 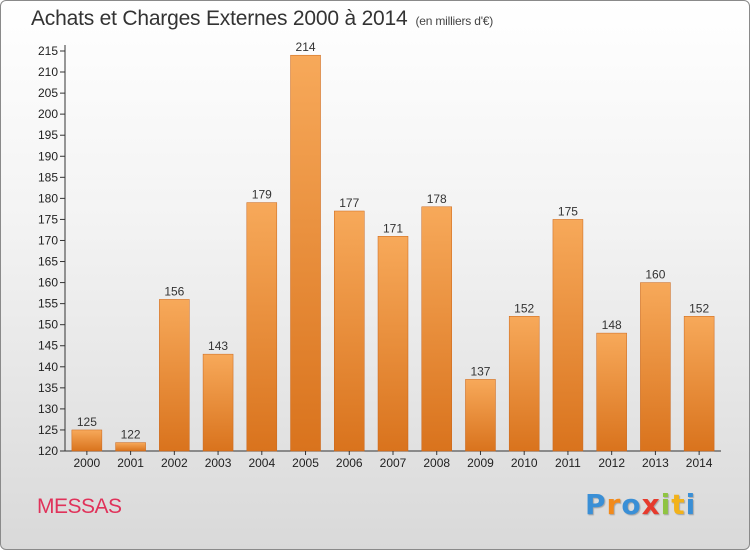 I want to click on bar-2011, so click(x=568, y=335).